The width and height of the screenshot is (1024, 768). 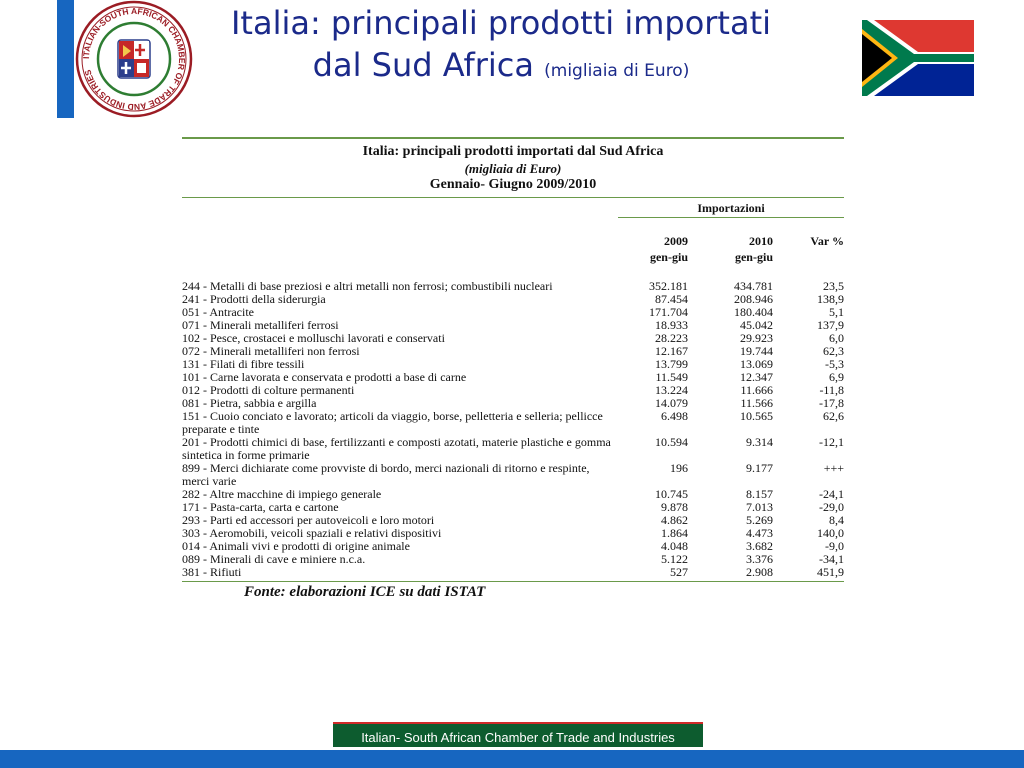 What do you see at coordinates (679, 468) in the screenshot?
I see `row-value-2009: 196` at bounding box center [679, 468].